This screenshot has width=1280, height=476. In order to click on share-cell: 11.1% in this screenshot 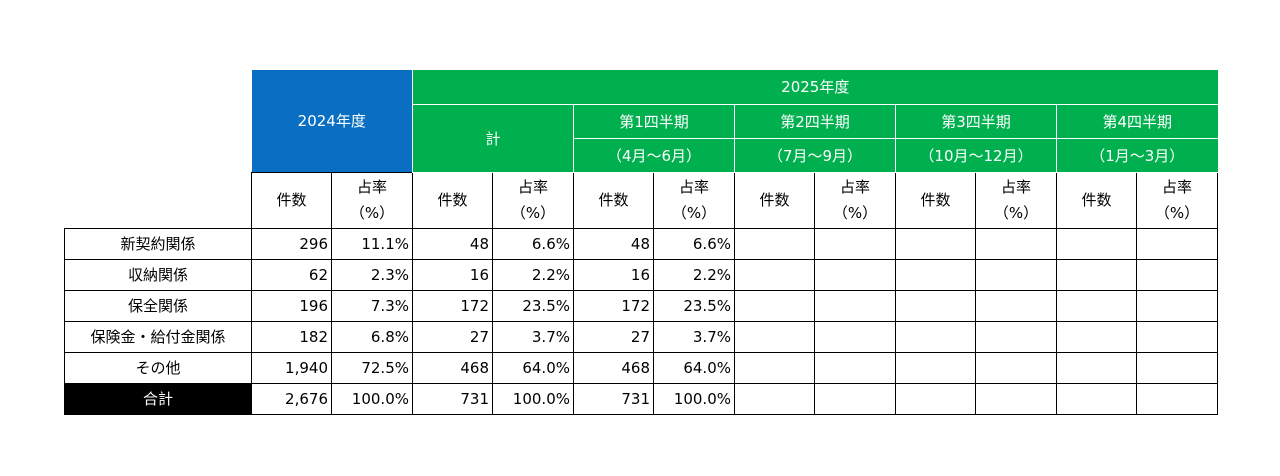, I will do `click(372, 243)`.